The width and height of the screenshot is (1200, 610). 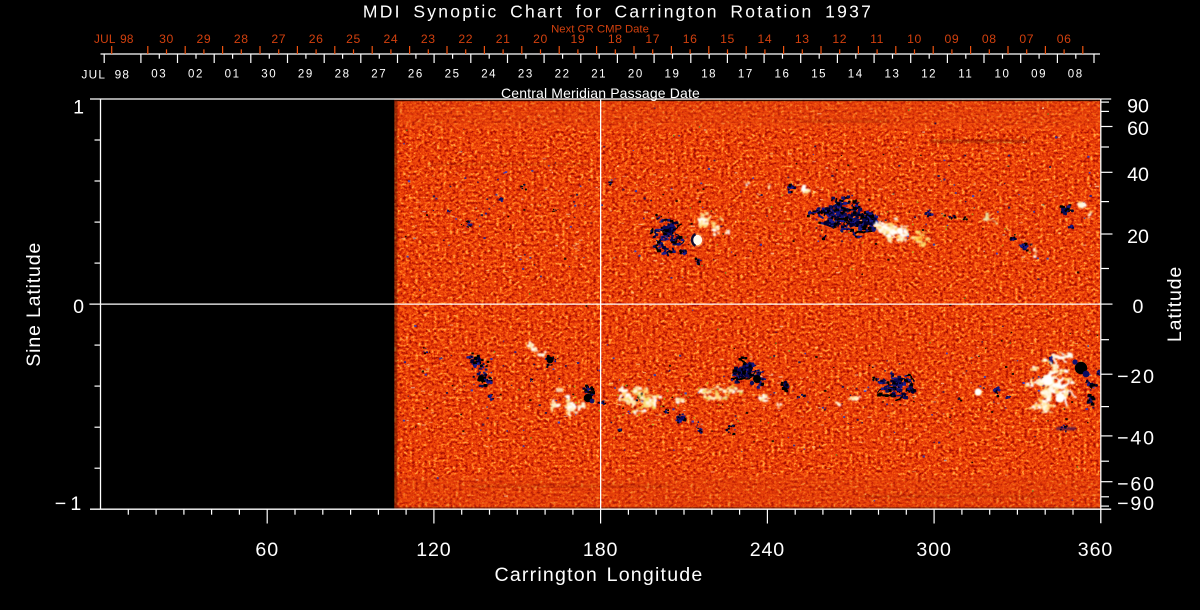 I want to click on svg-text: Central Meridian Passage Date, so click(x=600, y=93).